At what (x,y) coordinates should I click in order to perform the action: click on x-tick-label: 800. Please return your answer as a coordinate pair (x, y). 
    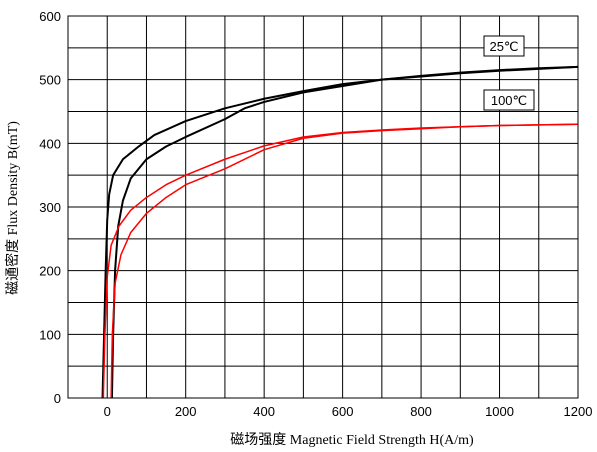
    Looking at the image, I should click on (421, 411).